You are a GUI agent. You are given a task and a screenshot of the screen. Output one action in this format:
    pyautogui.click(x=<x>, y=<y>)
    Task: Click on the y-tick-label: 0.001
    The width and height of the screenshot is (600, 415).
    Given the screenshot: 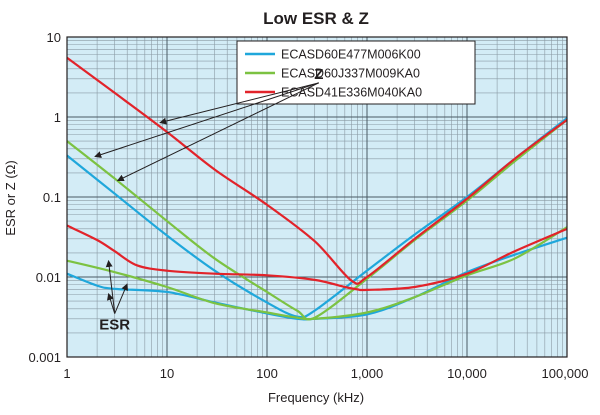 What is the action you would take?
    pyautogui.click(x=44, y=357)
    